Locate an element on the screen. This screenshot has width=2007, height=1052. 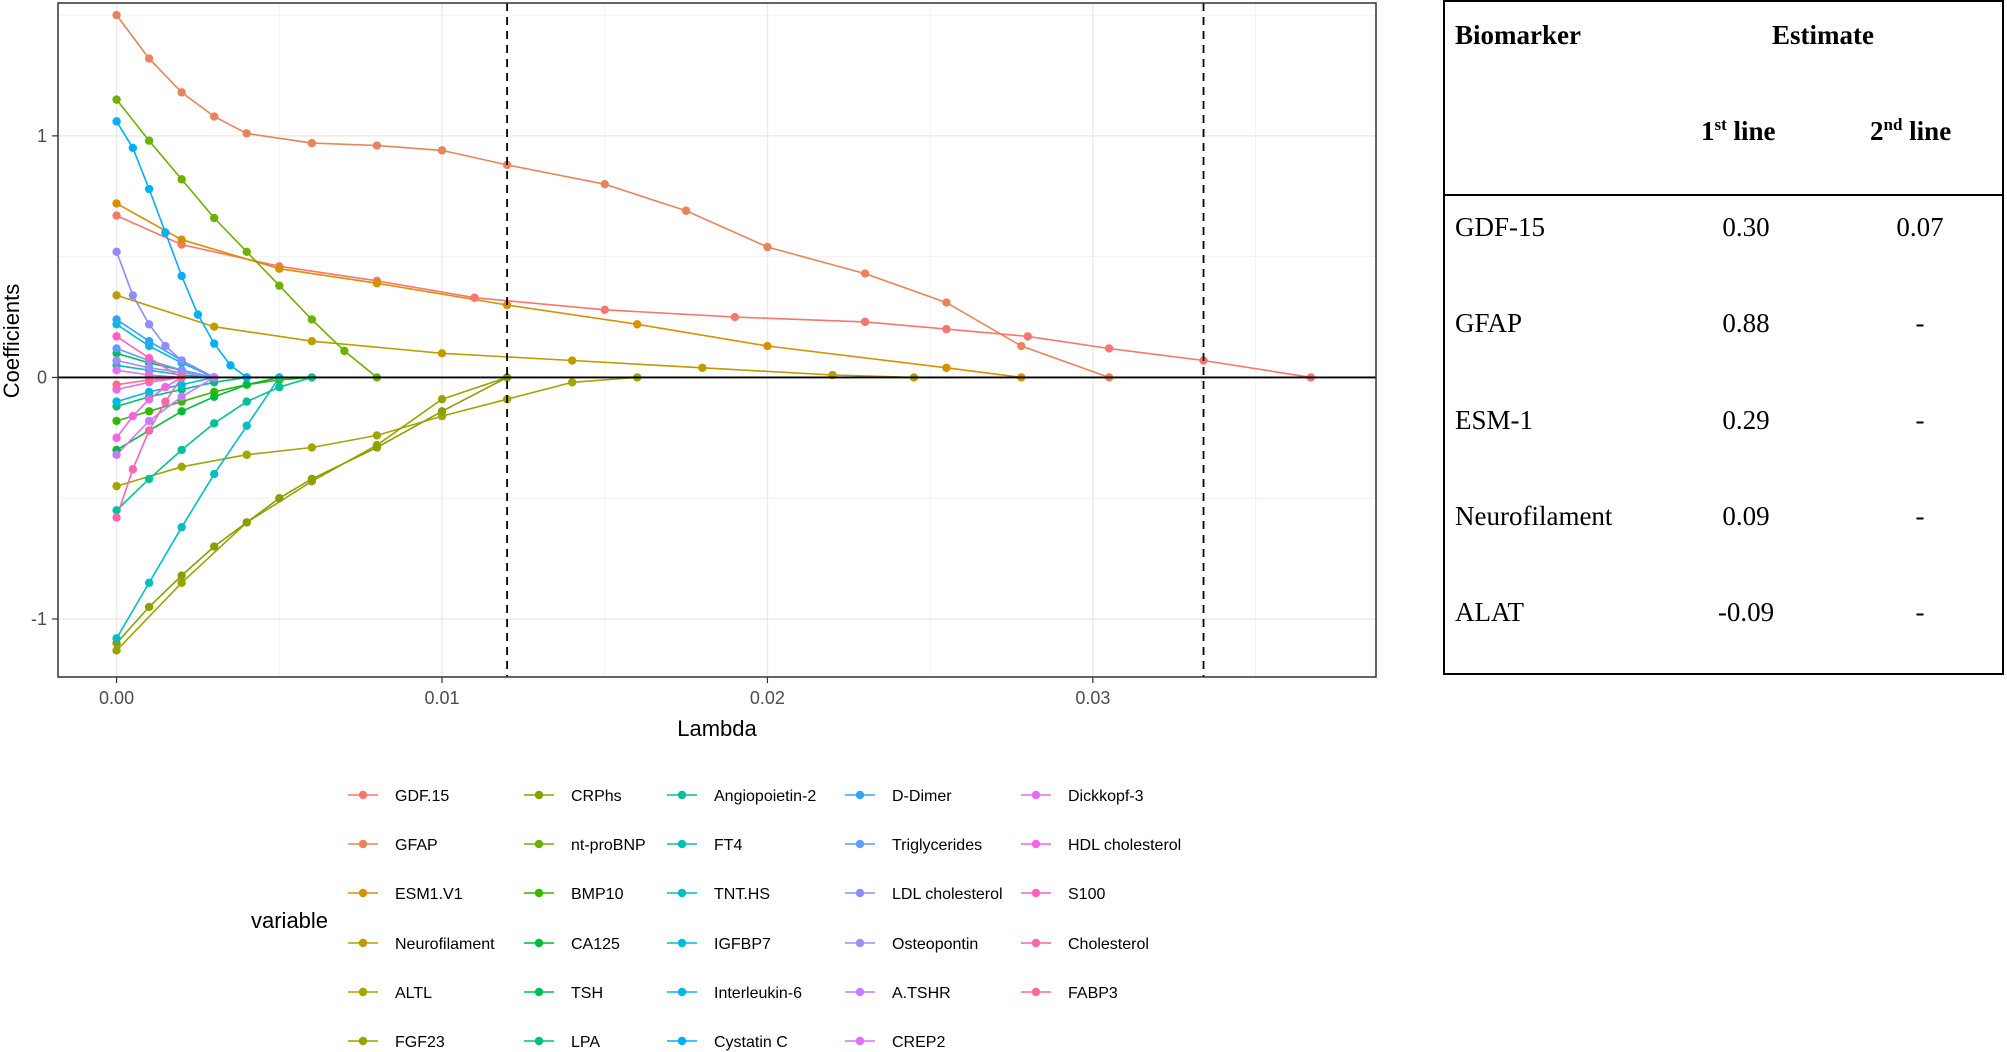
legend-label: GFAP is located at coordinates (416, 845).